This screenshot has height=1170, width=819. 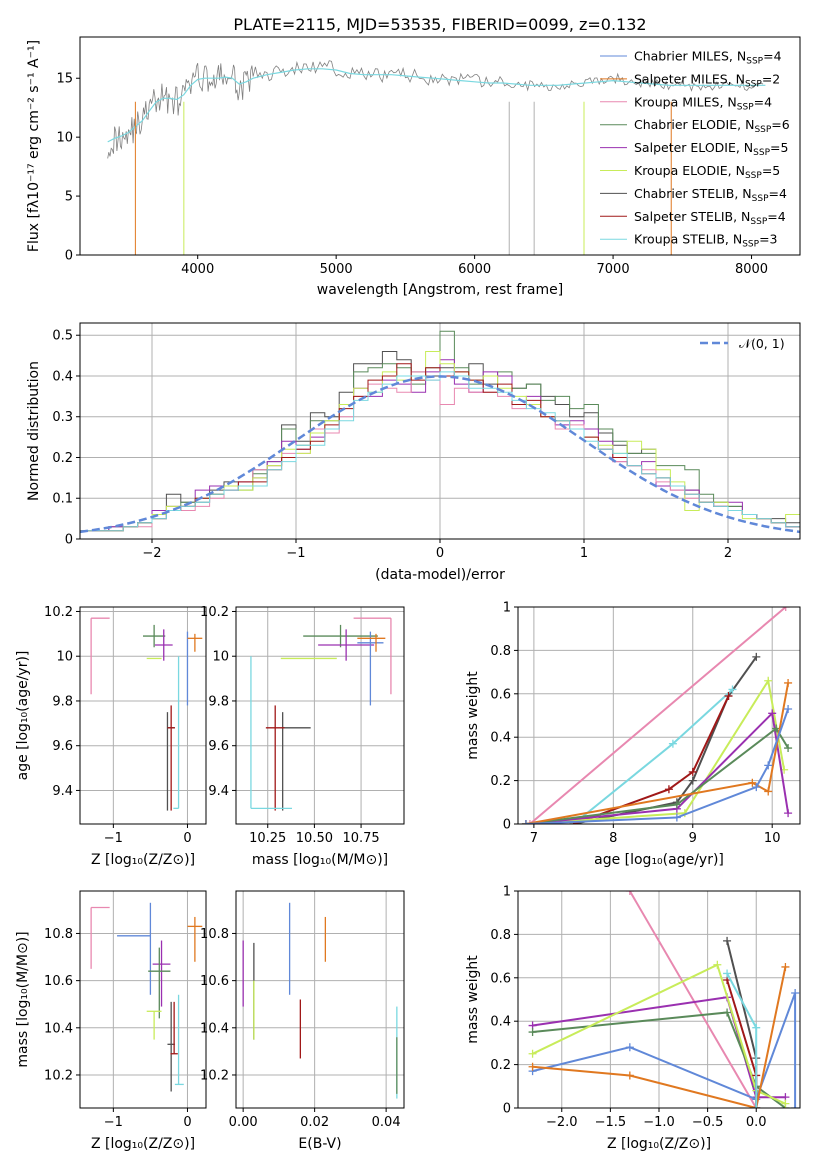 What do you see at coordinates (690, 56) in the screenshot?
I see `legend-entry-label: Chabrier MILES, N` at bounding box center [690, 56].